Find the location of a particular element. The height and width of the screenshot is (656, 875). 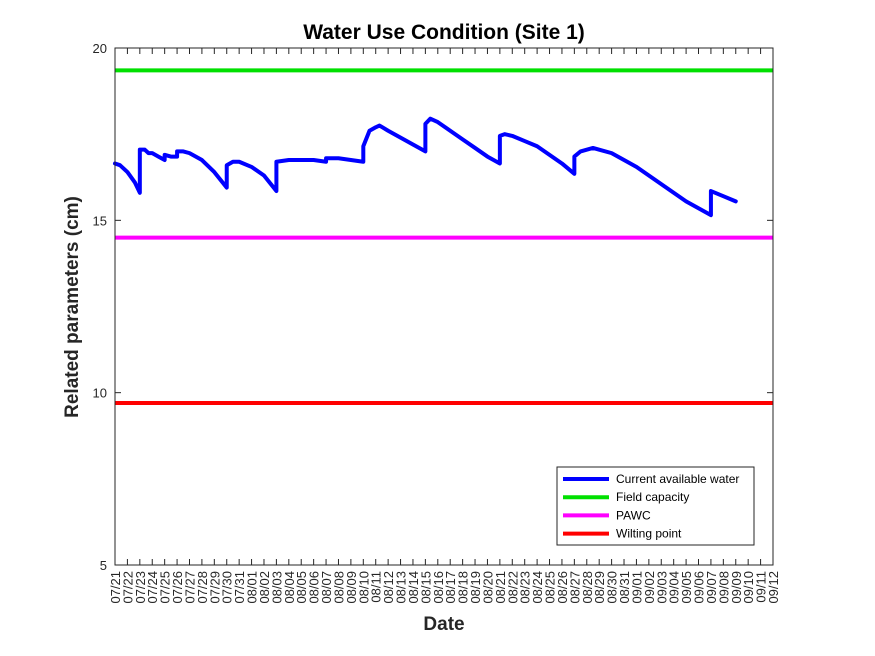

x-tick-label: 08/05 is located at coordinates (301, 587).